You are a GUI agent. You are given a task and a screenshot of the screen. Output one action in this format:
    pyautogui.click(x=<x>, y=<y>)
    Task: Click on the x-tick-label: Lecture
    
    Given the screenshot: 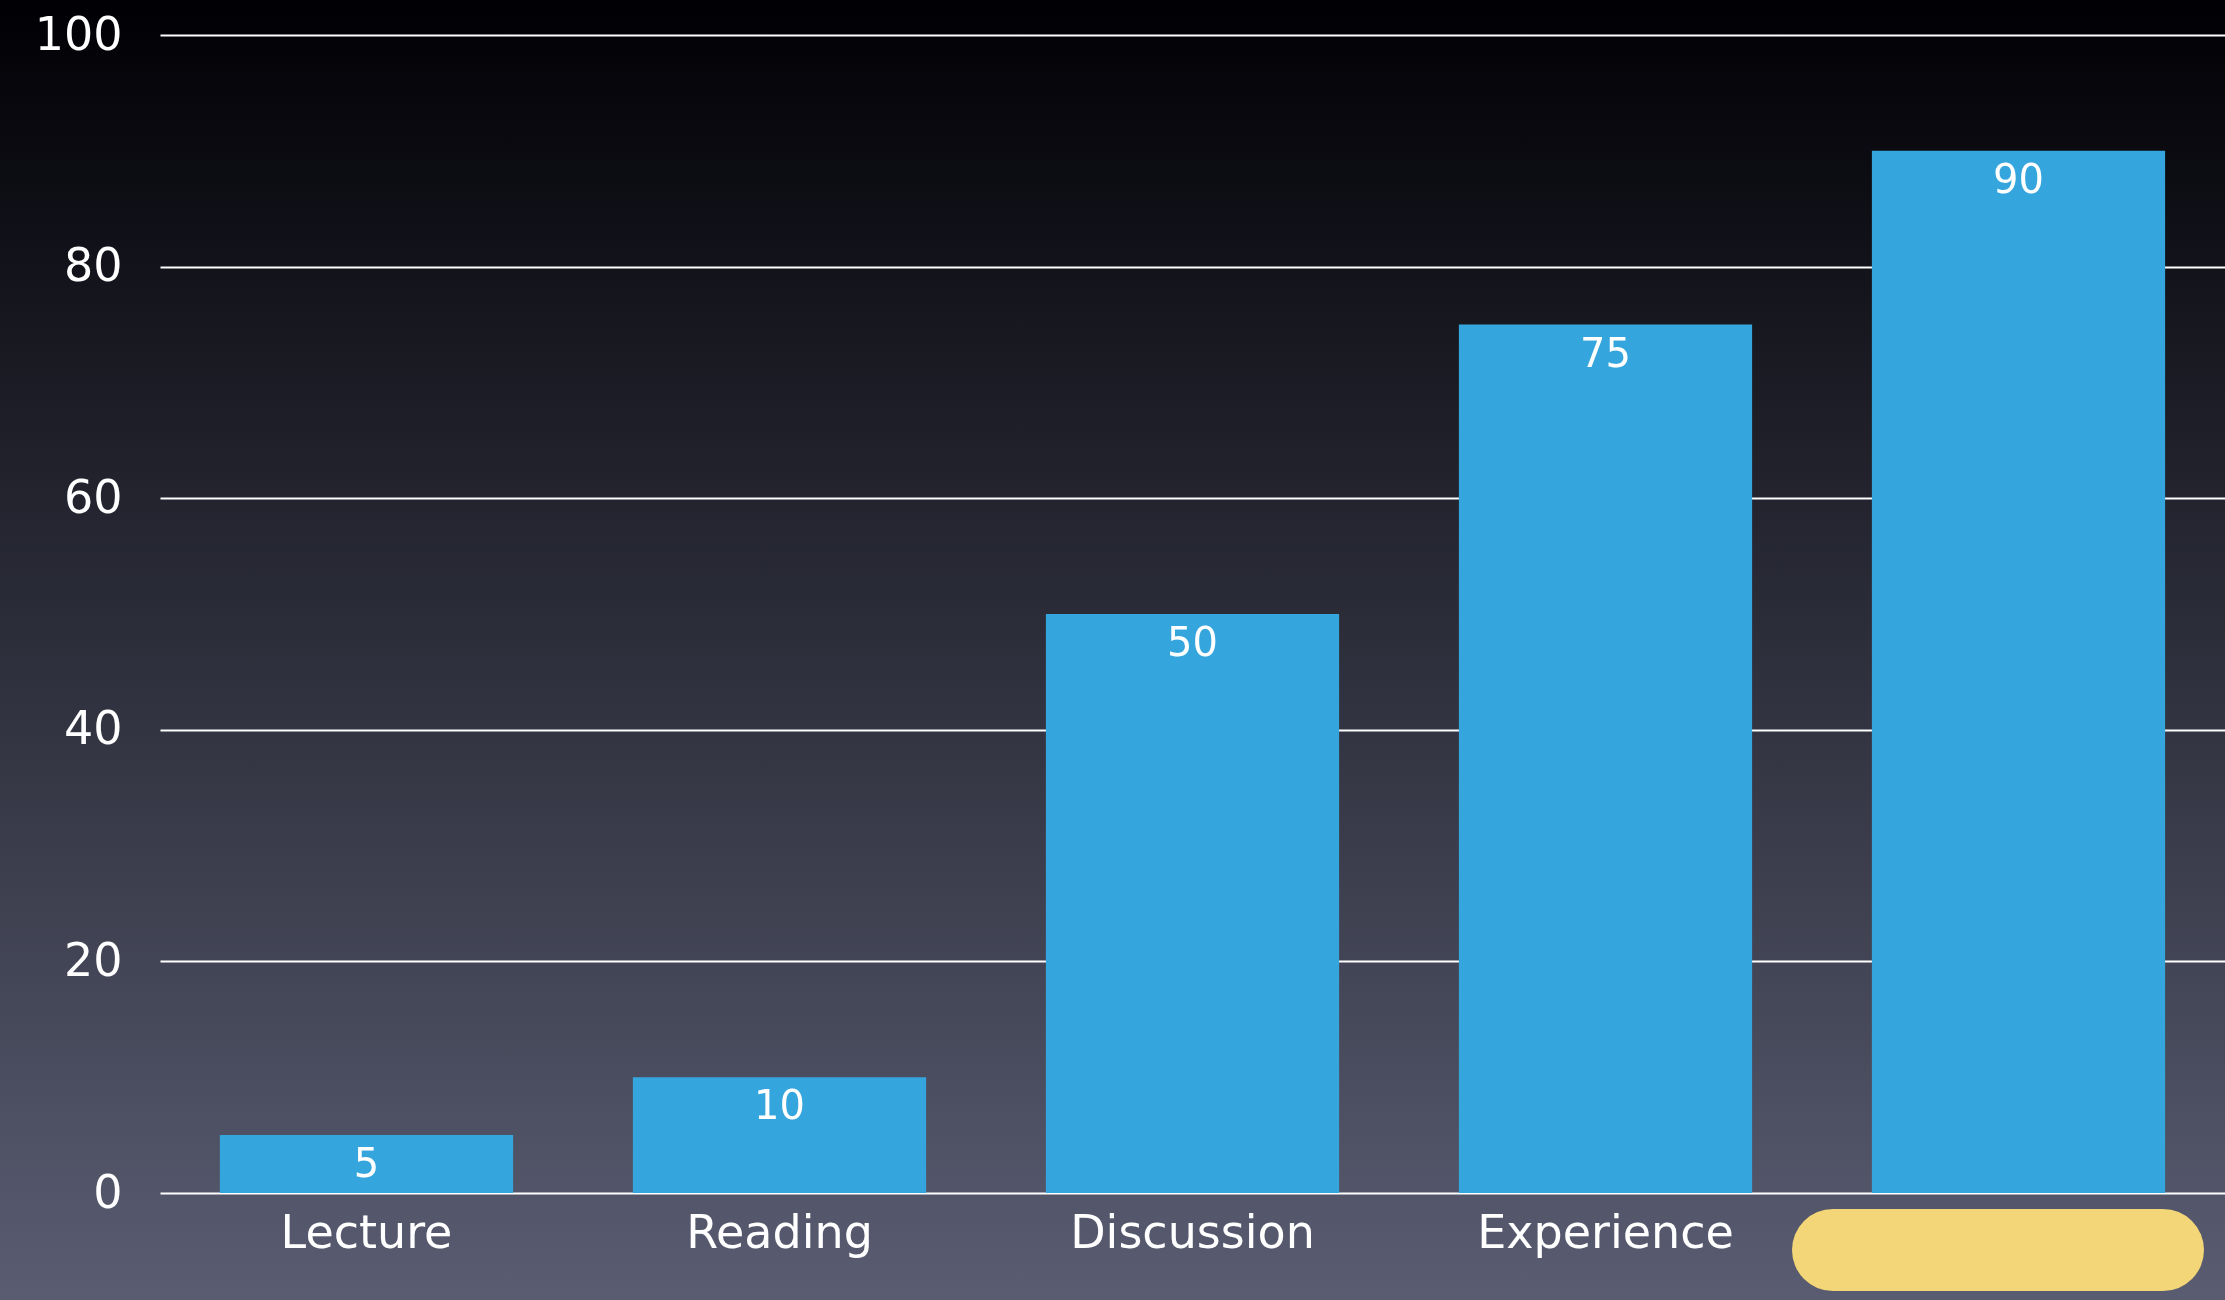 What is the action you would take?
    pyautogui.click(x=366, y=1231)
    